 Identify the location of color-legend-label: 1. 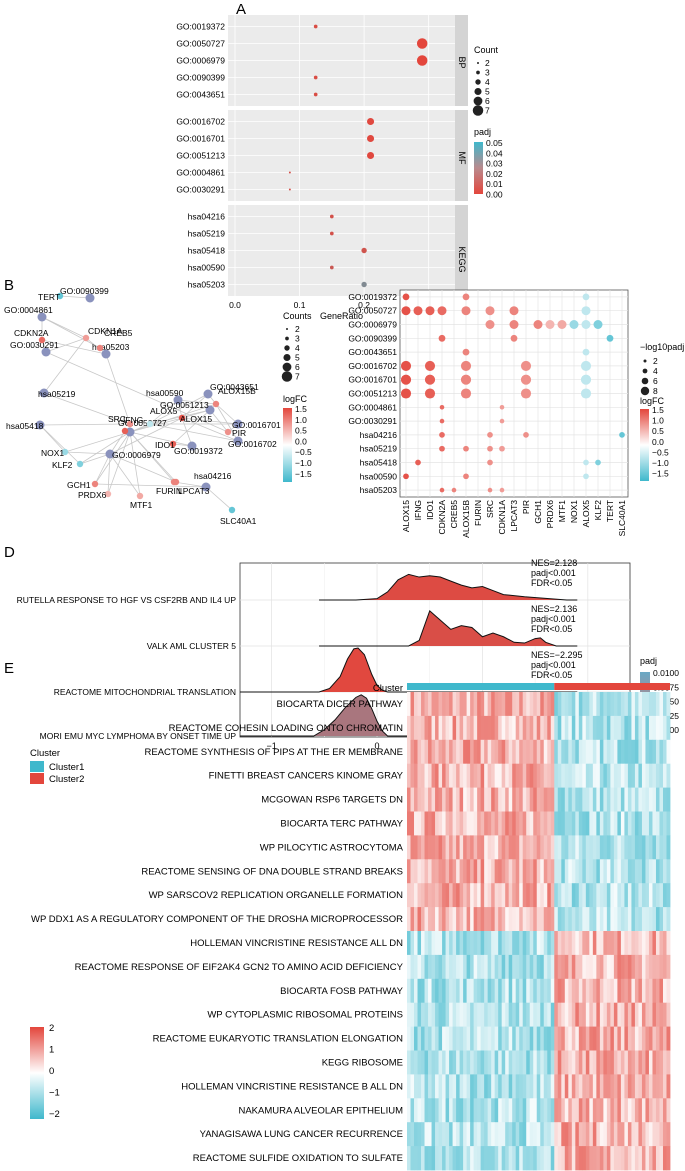
(51, 1050).